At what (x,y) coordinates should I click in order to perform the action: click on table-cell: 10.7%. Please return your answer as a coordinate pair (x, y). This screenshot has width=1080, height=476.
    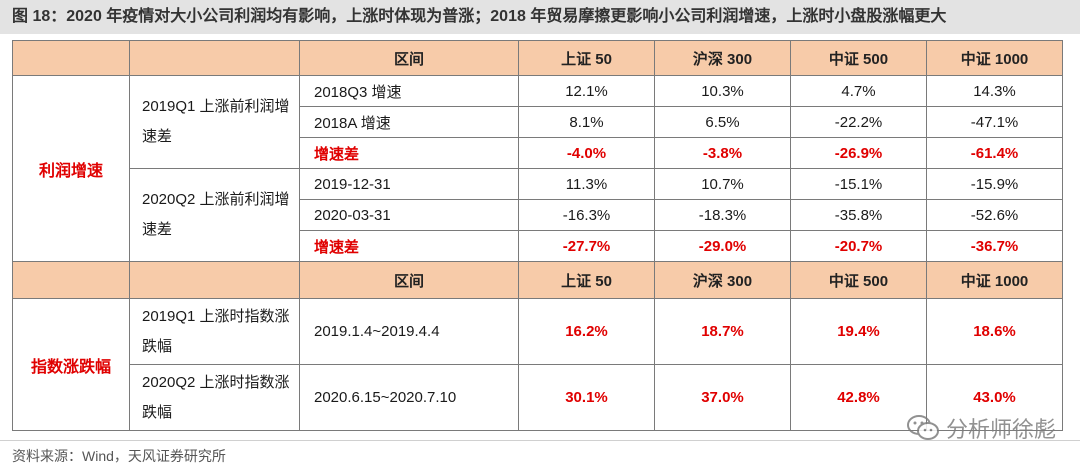
    Looking at the image, I should click on (722, 184).